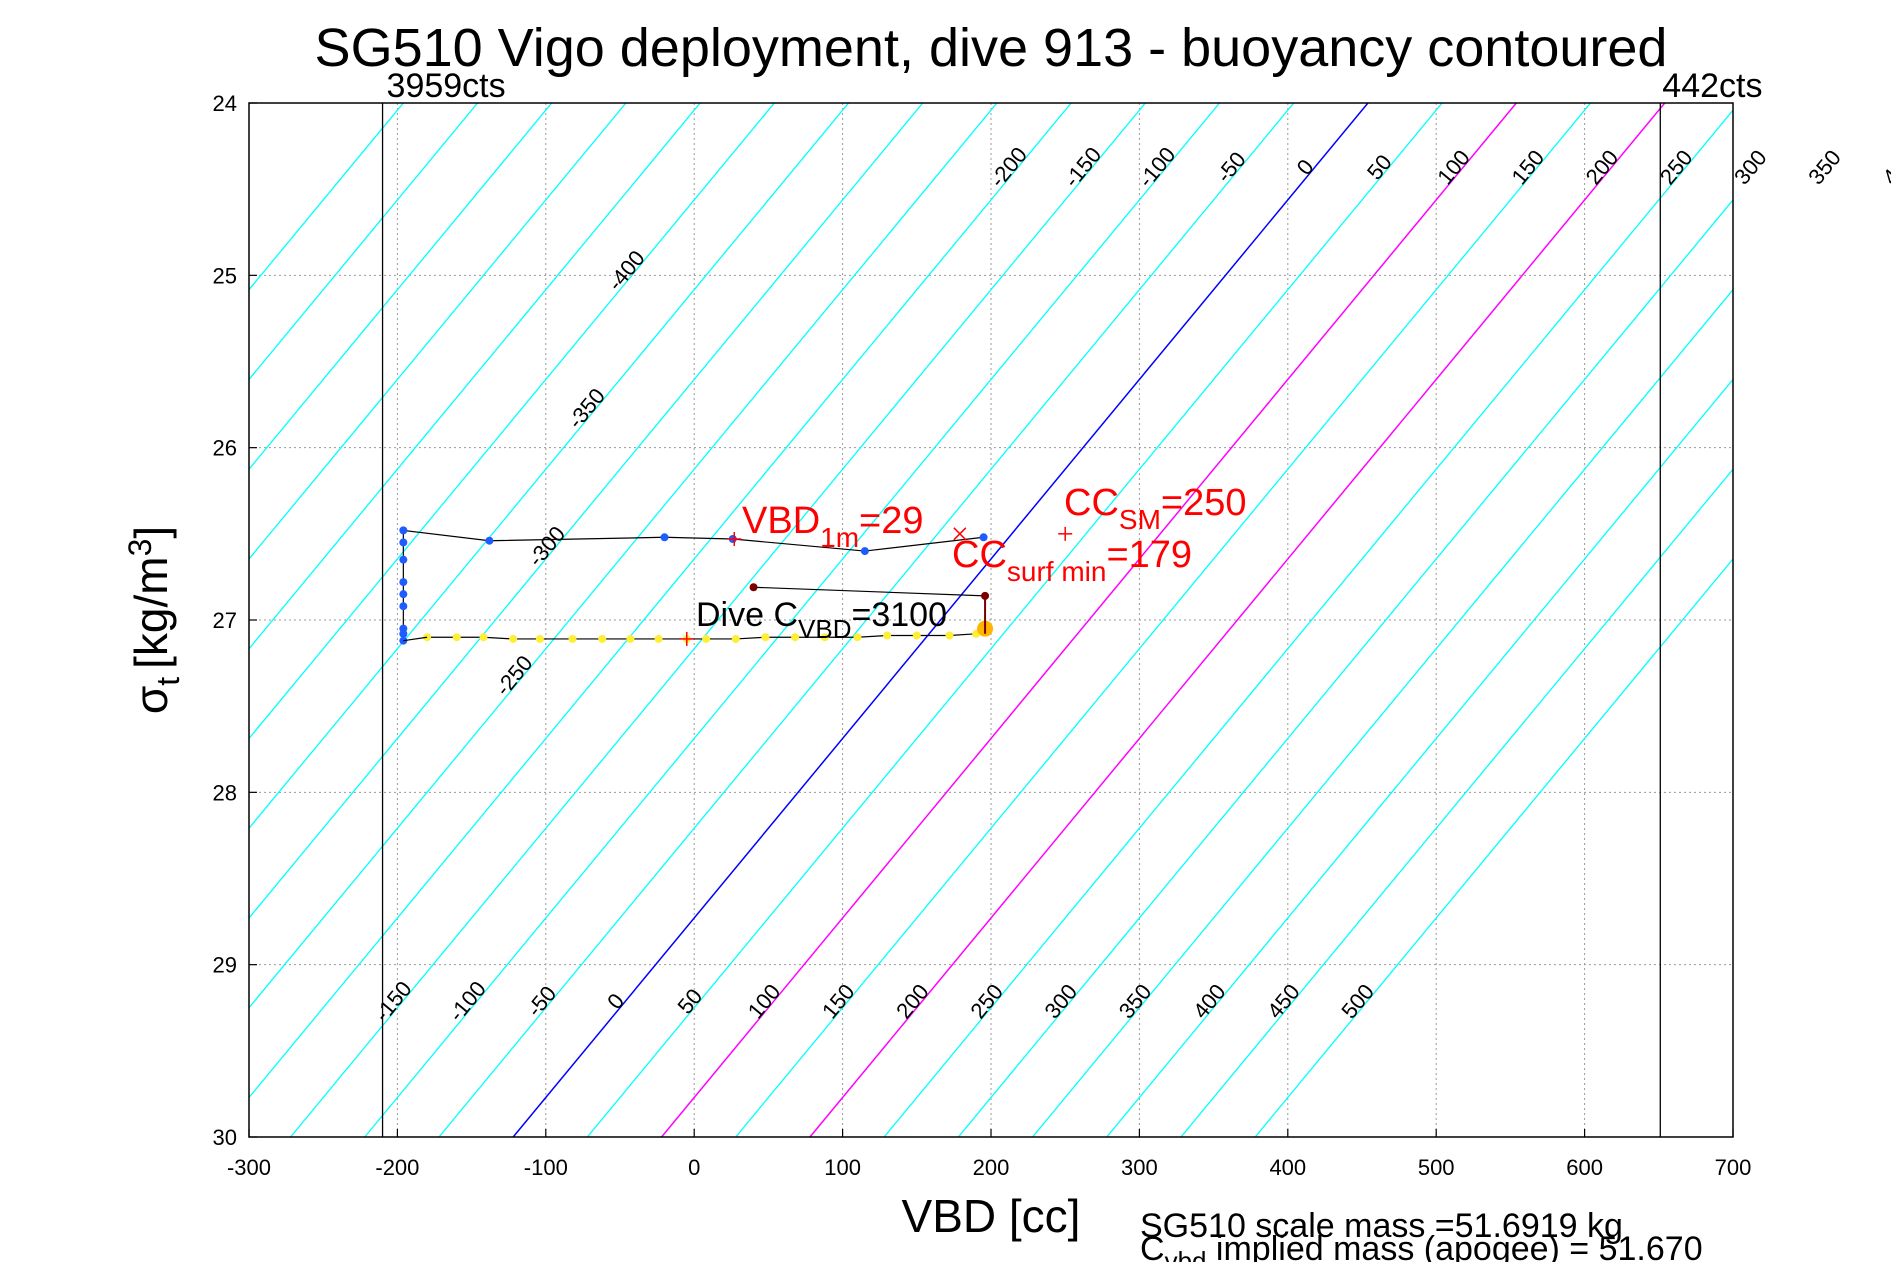 Image resolution: width=1891 pixels, height=1262 pixels. What do you see at coordinates (869, 591) in the screenshot?
I see `series-line-surface` at bounding box center [869, 591].